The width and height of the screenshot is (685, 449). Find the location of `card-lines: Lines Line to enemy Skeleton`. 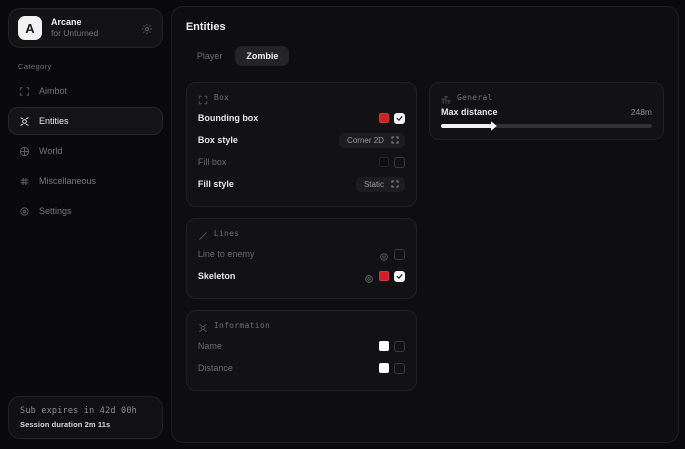

card-lines: Lines Line to enemy Skeleton is located at coordinates (301, 258).